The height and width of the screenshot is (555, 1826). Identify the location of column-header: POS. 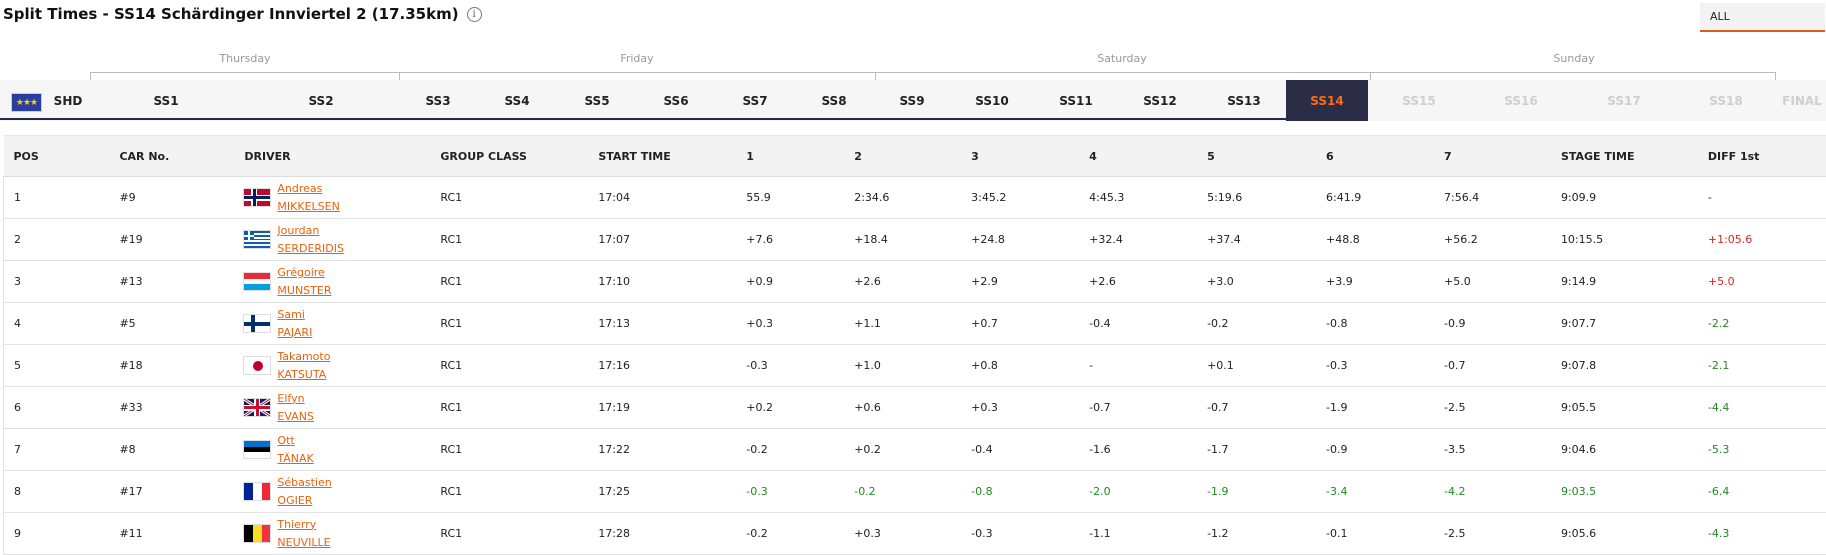
(57, 156).